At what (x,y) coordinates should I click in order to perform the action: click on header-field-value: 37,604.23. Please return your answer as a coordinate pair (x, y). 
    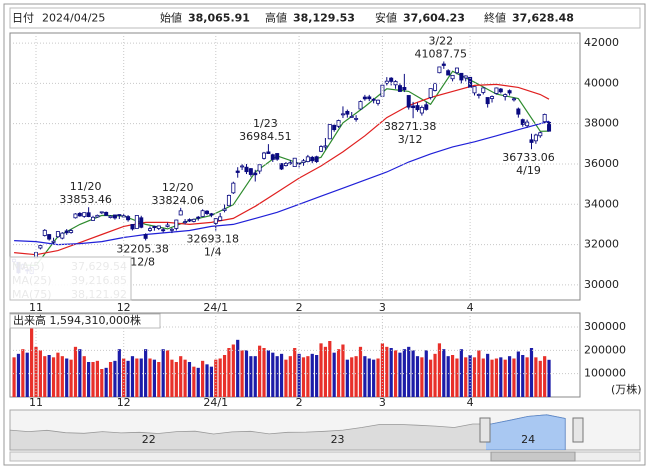
    Looking at the image, I should click on (434, 18).